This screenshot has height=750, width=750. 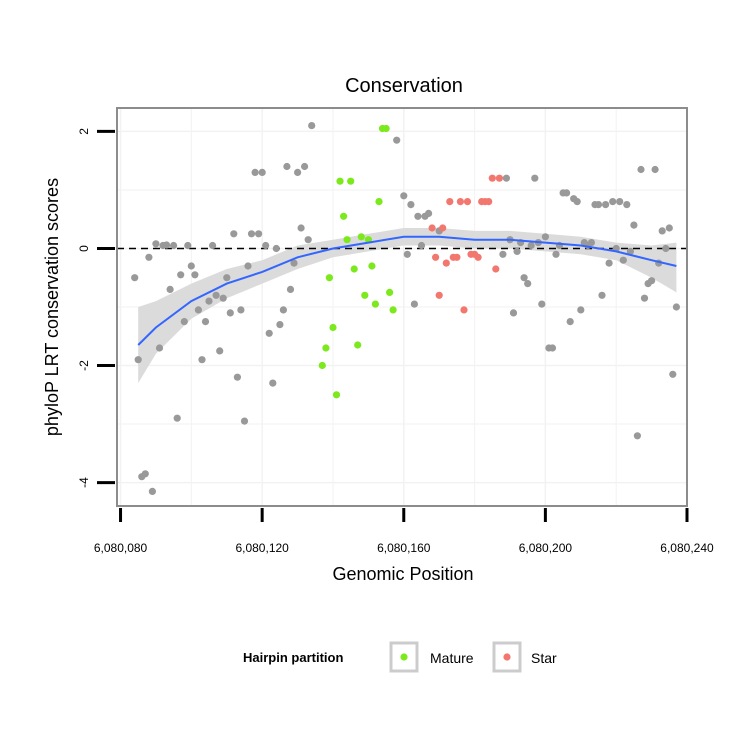 What do you see at coordinates (404, 86) in the screenshot?
I see `chart-title: Conservation` at bounding box center [404, 86].